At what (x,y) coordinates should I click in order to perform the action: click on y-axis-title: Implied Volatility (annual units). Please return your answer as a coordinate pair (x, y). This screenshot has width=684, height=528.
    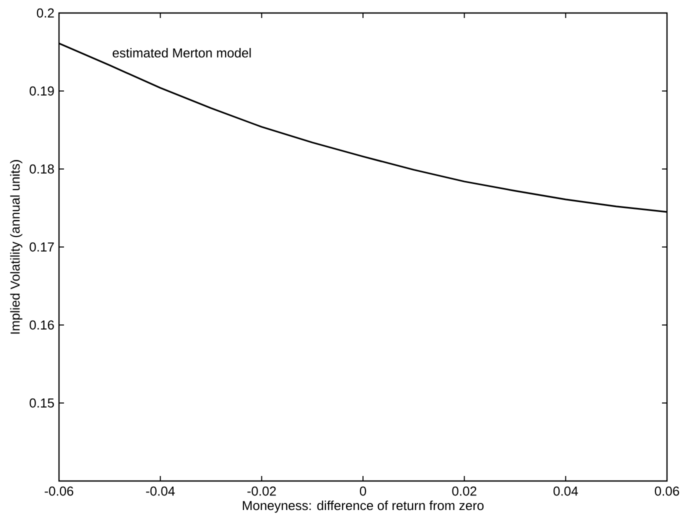
    Looking at the image, I should click on (16, 247).